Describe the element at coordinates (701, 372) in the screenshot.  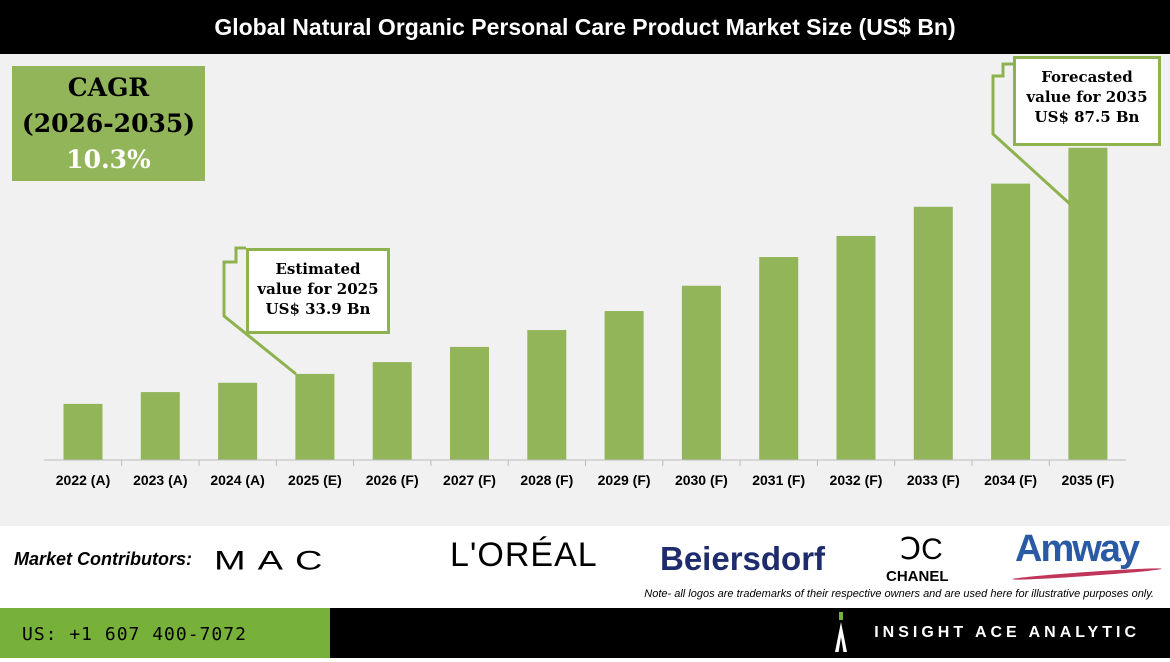
I see `bar-2030` at that location.